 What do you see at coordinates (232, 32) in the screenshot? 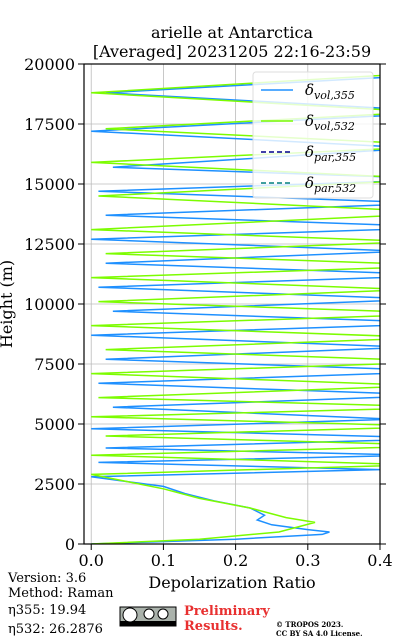
I see `chart-title: arielle at Antarctica` at bounding box center [232, 32].